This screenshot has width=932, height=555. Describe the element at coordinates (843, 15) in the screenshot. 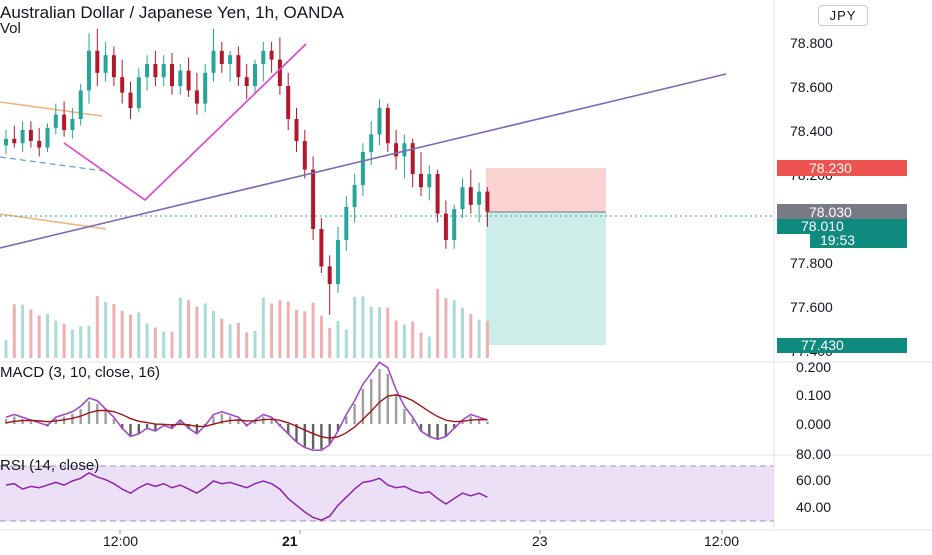

I see `currency-button: JPY` at that location.